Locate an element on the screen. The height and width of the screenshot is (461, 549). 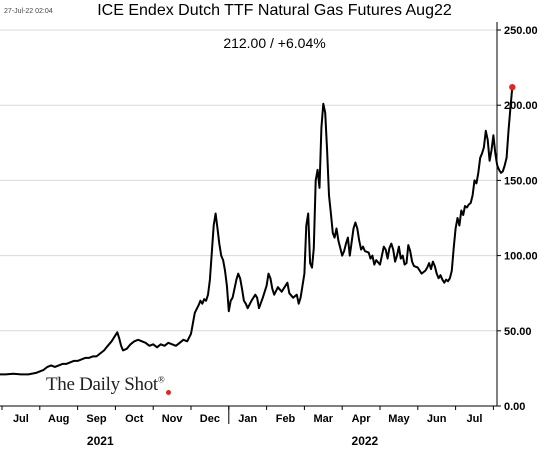
x-tick-label-dec: Dec is located at coordinates (210, 419).